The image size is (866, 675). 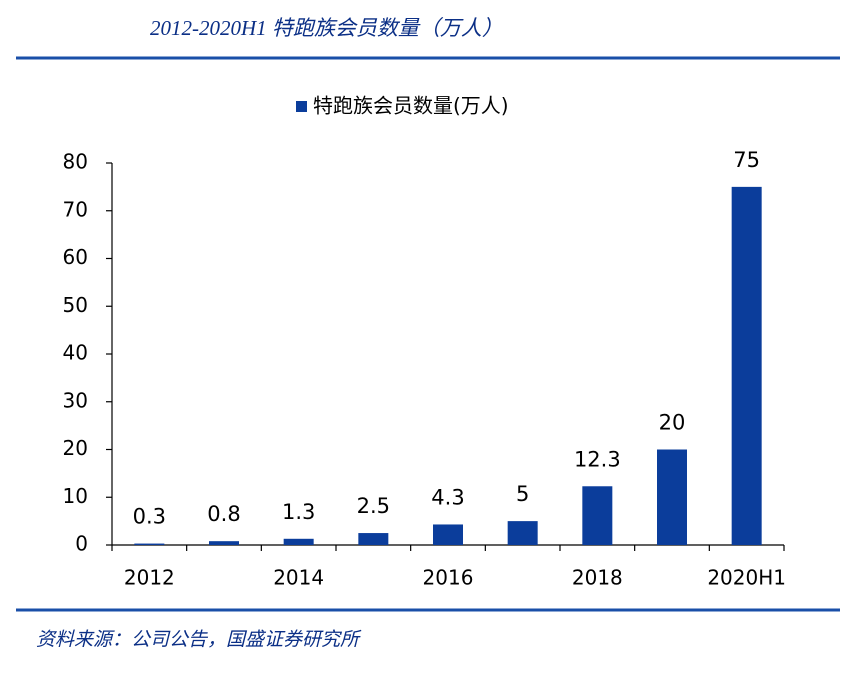 What do you see at coordinates (149, 517) in the screenshot?
I see `data-label: 0.3` at bounding box center [149, 517].